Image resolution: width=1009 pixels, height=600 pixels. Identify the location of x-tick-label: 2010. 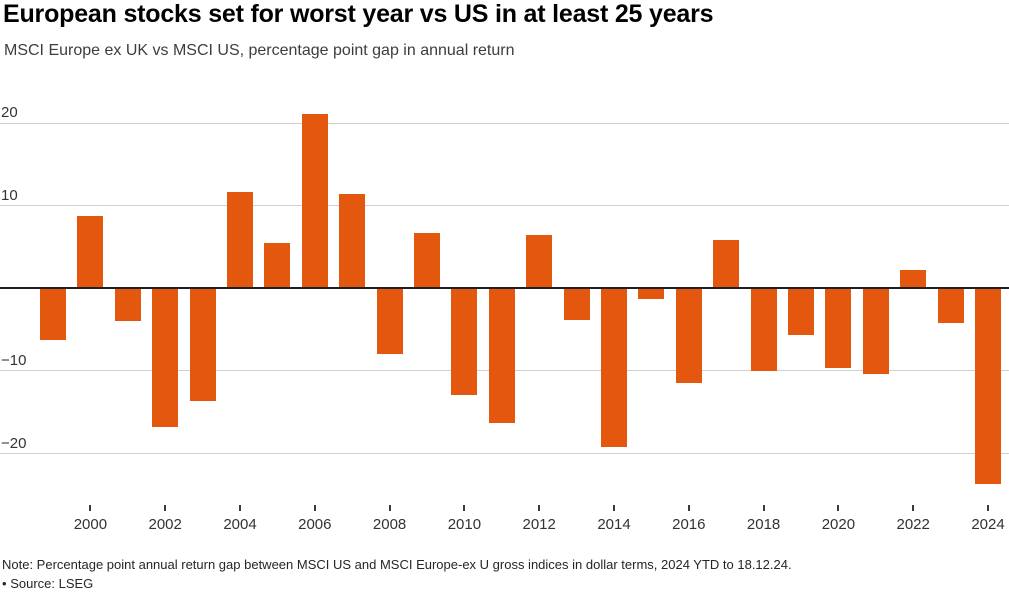
(464, 524).